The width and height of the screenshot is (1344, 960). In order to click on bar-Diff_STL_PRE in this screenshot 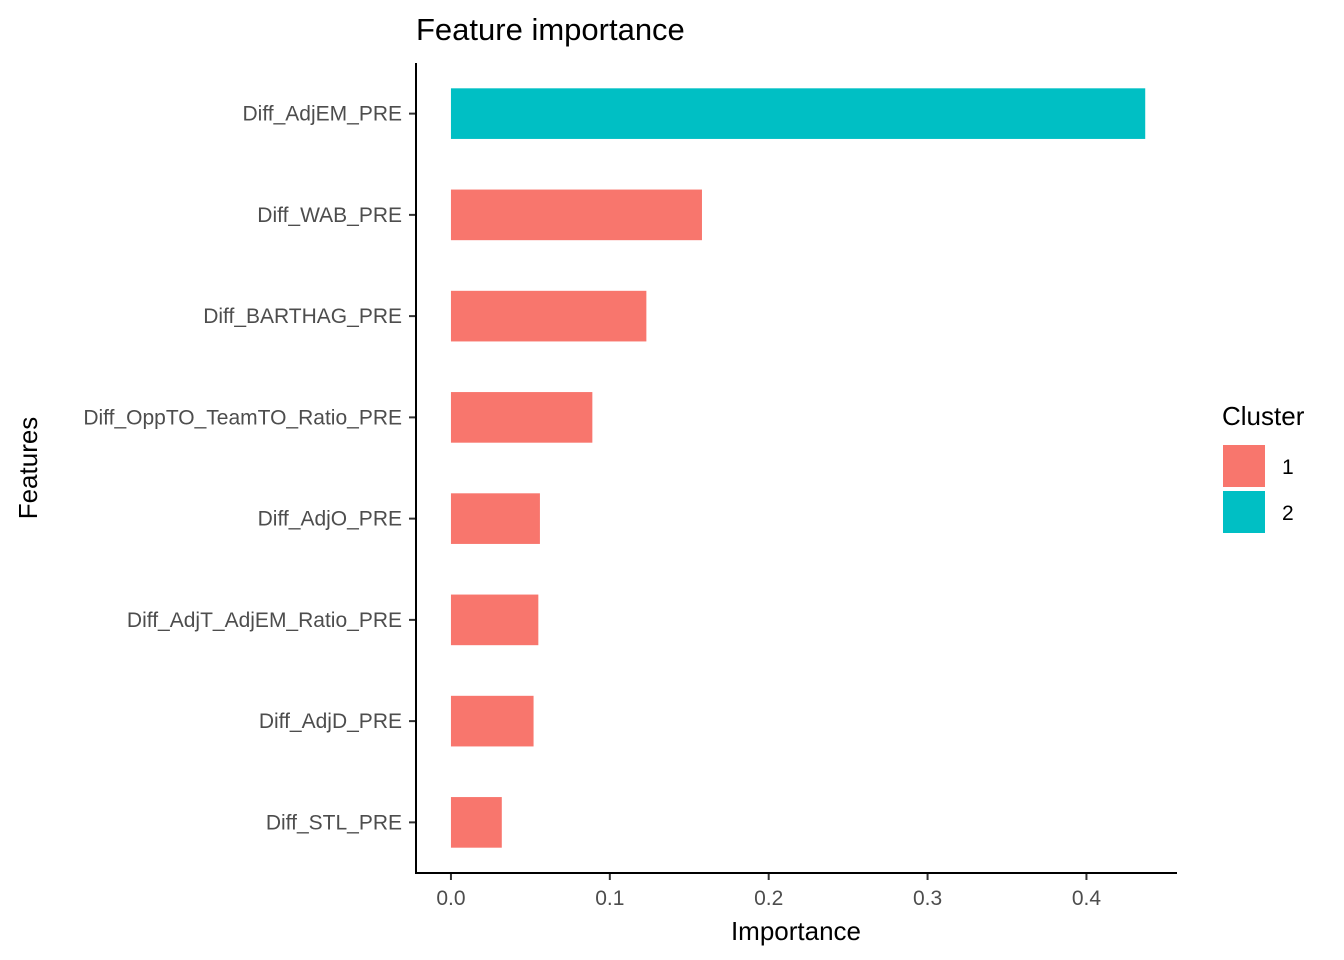, I will do `click(476, 822)`.